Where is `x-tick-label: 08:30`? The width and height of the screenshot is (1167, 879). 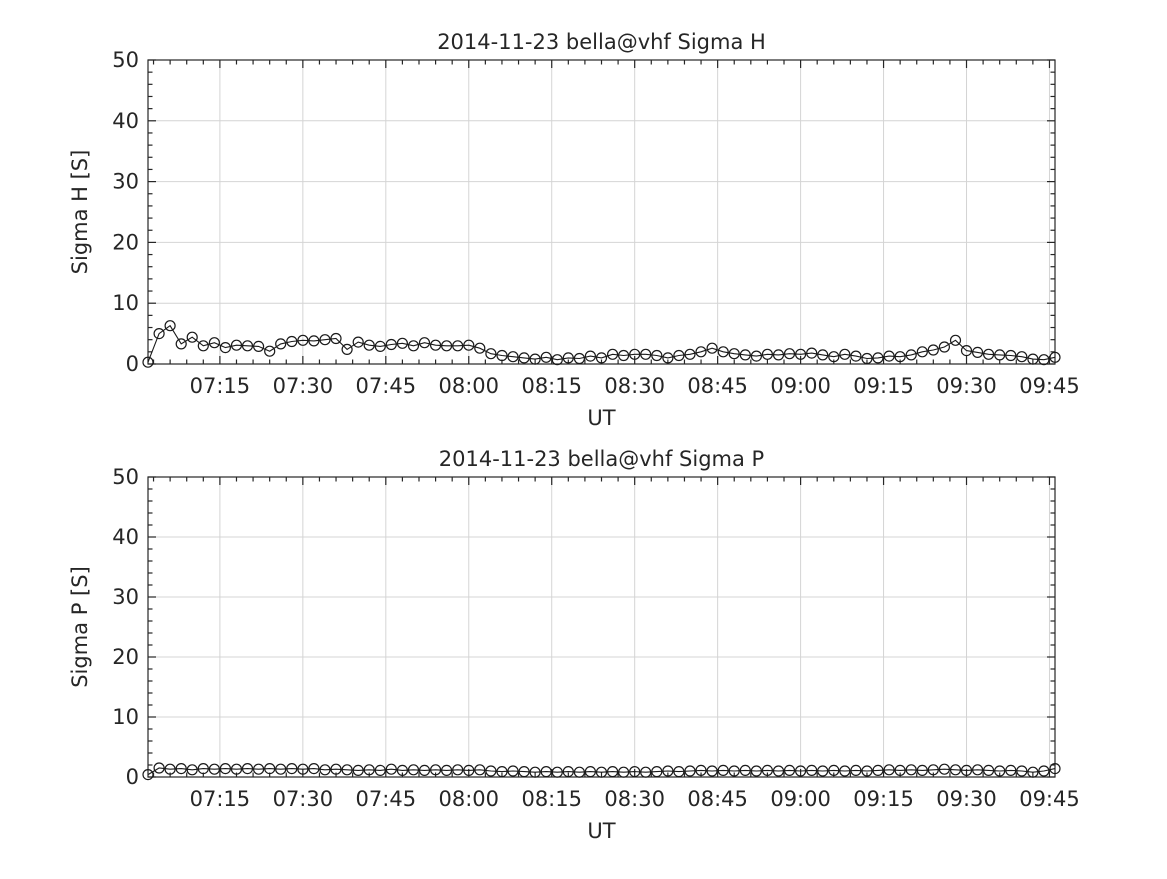
x-tick-label: 08:30 is located at coordinates (634, 799).